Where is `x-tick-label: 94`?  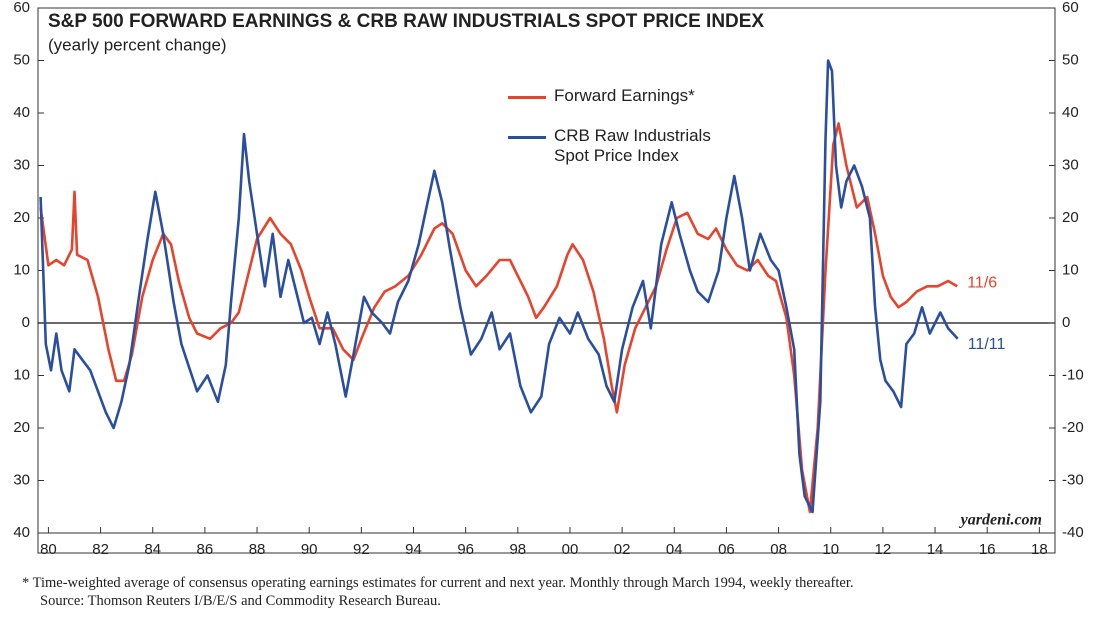 x-tick-label: 94 is located at coordinates (413, 549).